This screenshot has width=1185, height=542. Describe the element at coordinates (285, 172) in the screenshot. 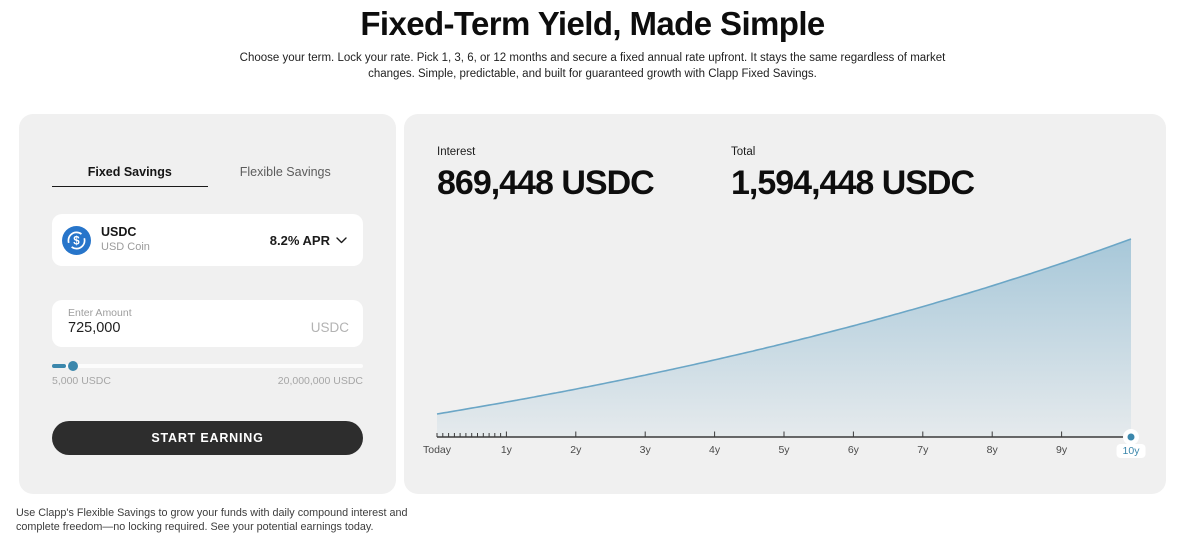

I see `tab-flexible-savings: Flexible Savings` at that location.